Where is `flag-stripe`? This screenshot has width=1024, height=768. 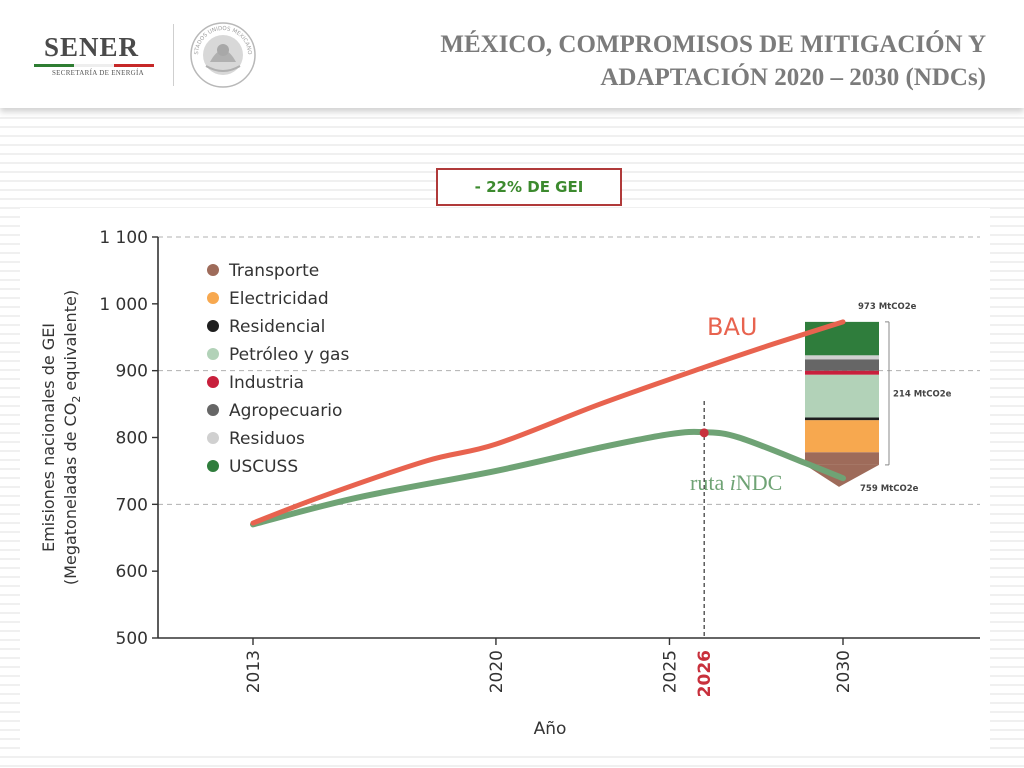 flag-stripe is located at coordinates (94, 65).